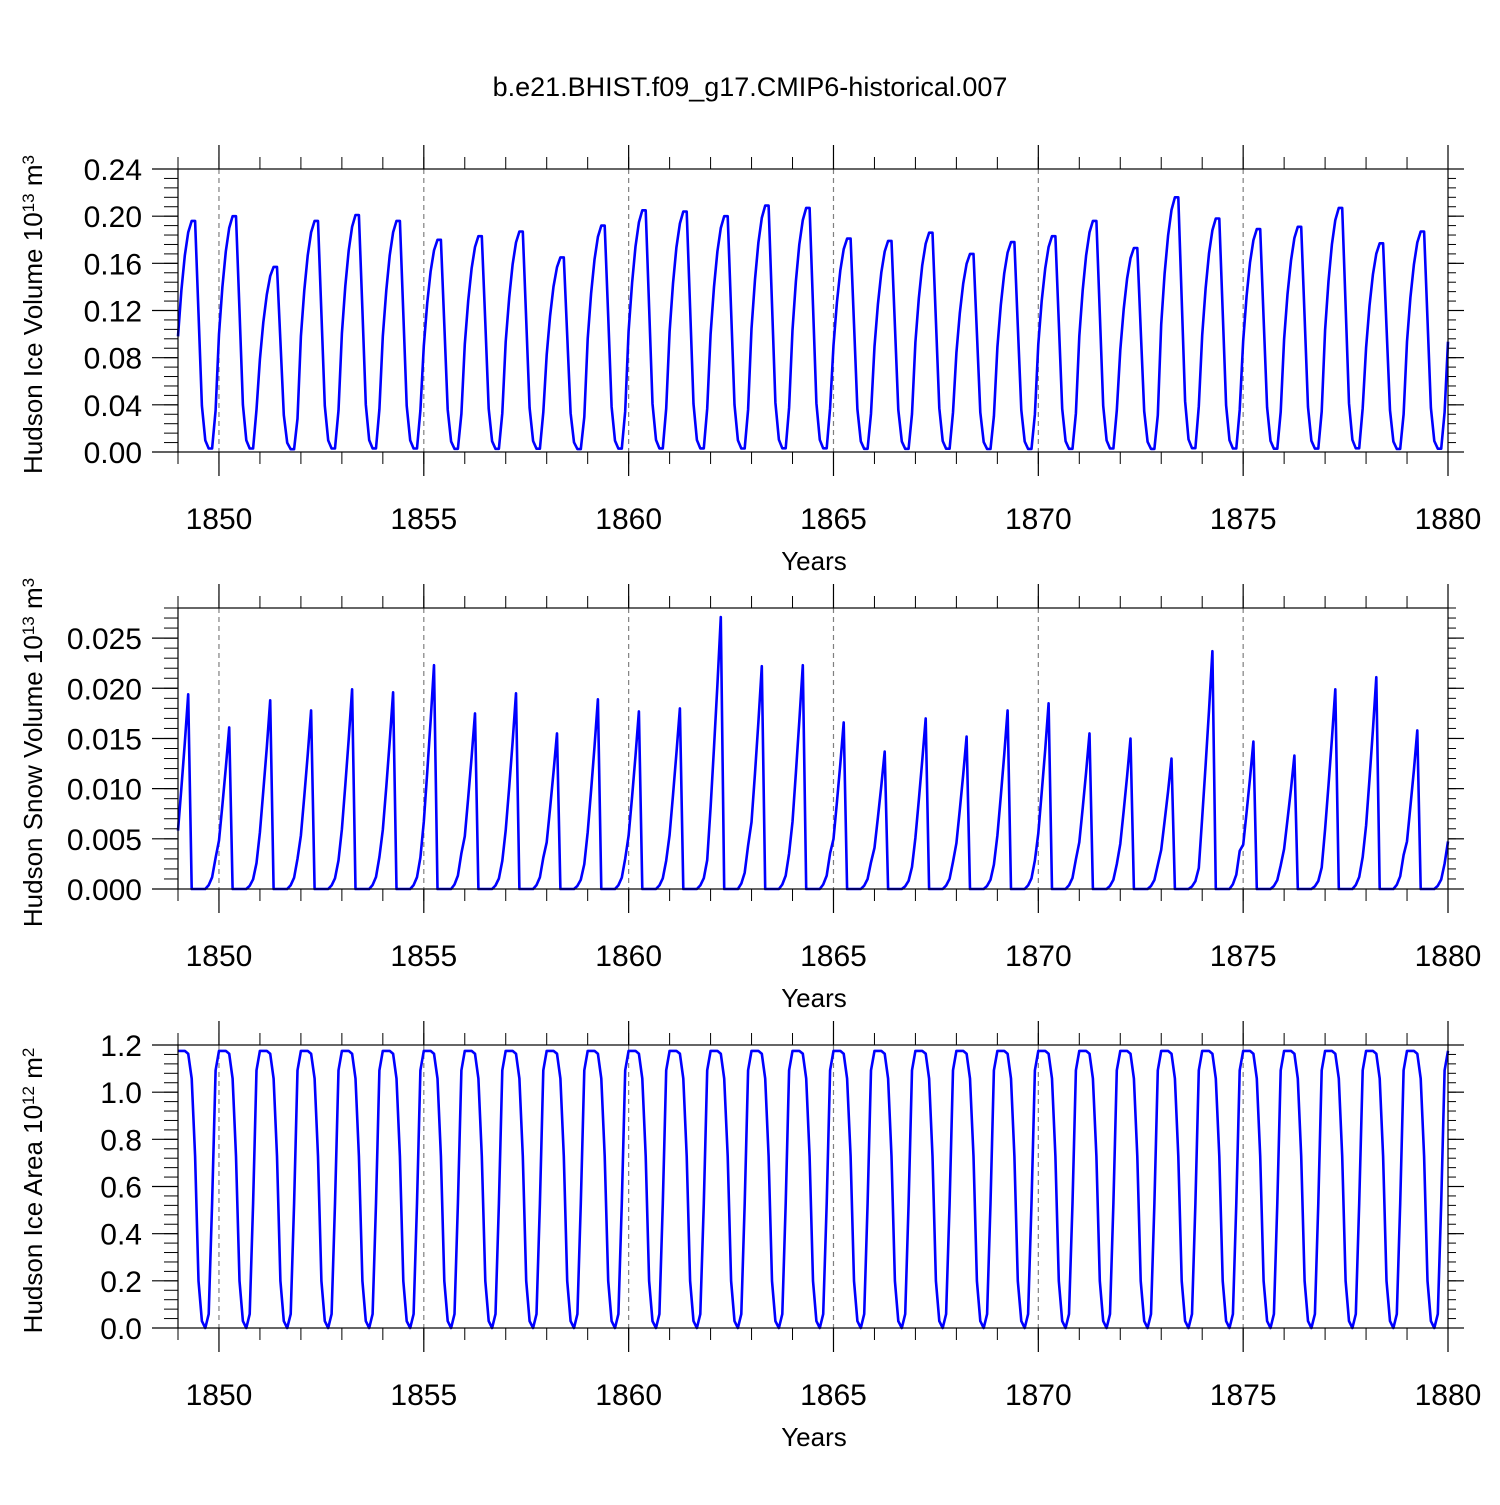 Image resolution: width=1500 pixels, height=1505 pixels. Describe the element at coordinates (104, 689) in the screenshot. I see `y-tick-label: 0.020` at that location.